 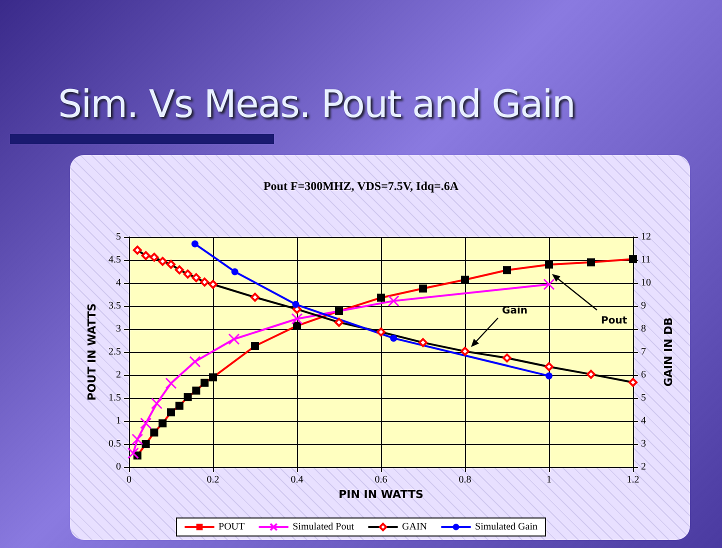 I want to click on y2-tick-label: 11, so click(x=646, y=260).